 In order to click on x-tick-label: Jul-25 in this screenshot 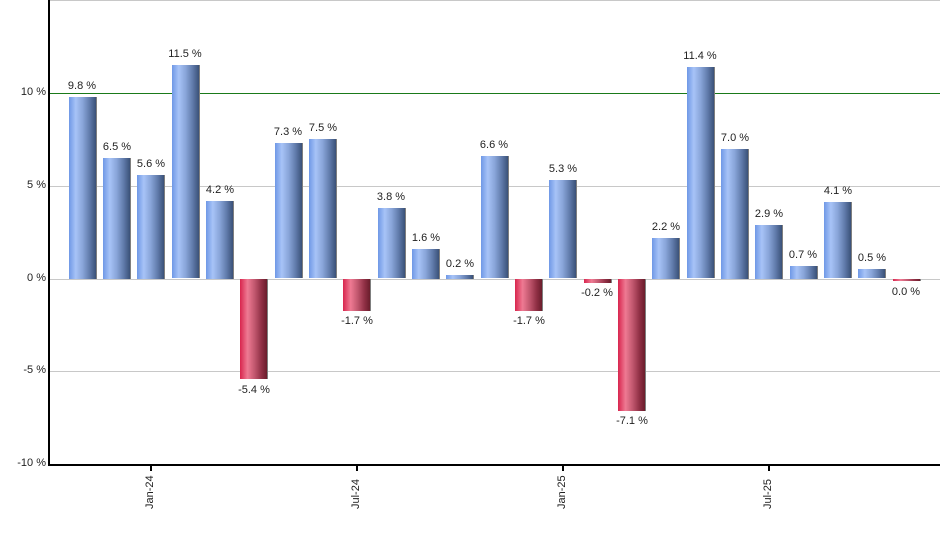, I will do `click(768, 494)`.